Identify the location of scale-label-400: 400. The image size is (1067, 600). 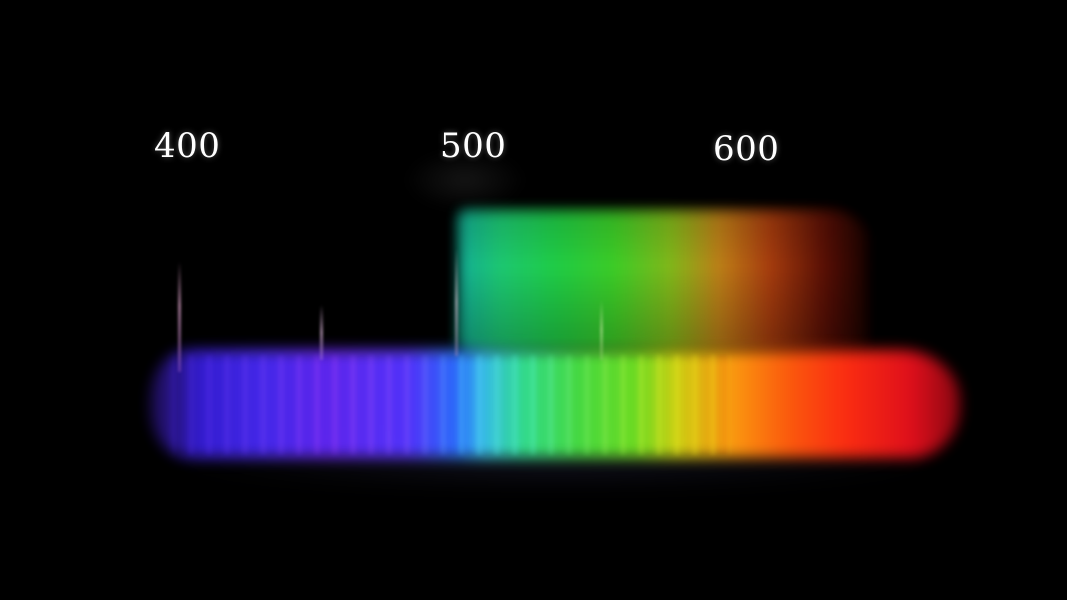
(187, 146).